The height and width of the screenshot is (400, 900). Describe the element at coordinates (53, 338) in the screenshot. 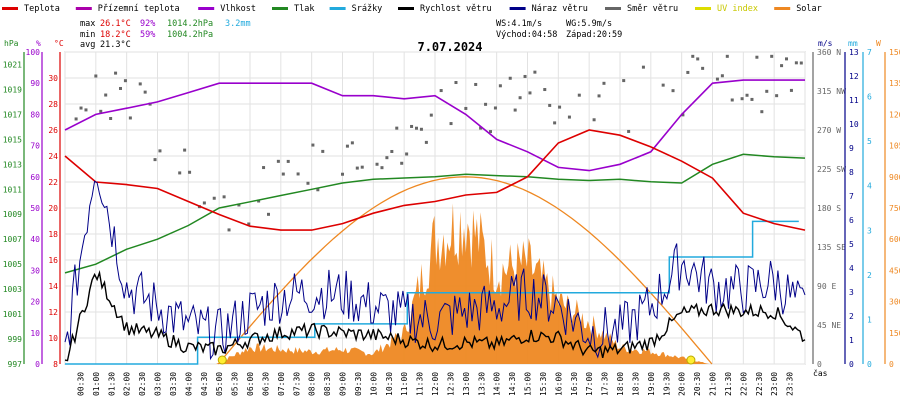

I see `tick-temperature: 10` at that location.